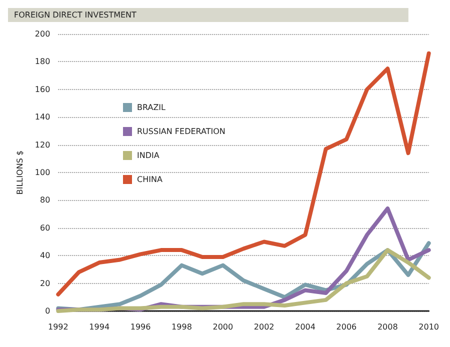 The width and height of the screenshot is (450, 347). Describe the element at coordinates (42, 172) in the screenshot. I see `y-tick-label: 100` at that location.